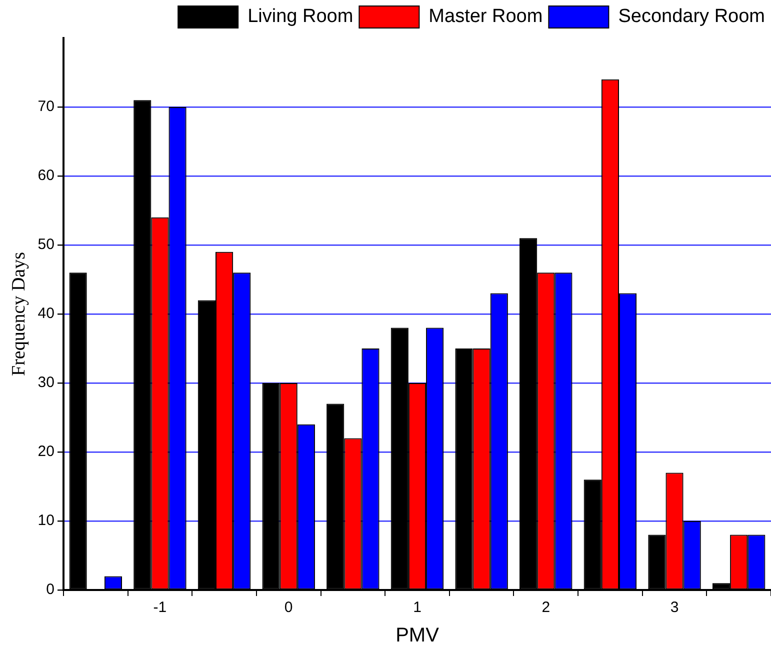  What do you see at coordinates (46, 175) in the screenshot?
I see `y-tick-label: 60` at bounding box center [46, 175].